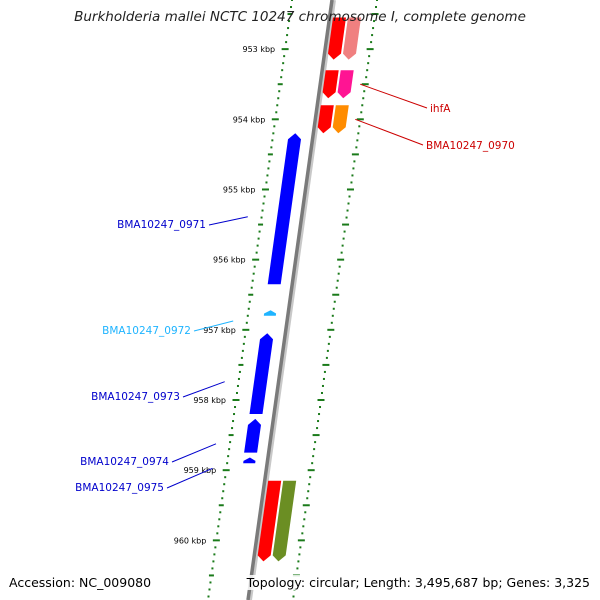  I want to click on gene-label: BMA10247_0972, so click(146, 331).